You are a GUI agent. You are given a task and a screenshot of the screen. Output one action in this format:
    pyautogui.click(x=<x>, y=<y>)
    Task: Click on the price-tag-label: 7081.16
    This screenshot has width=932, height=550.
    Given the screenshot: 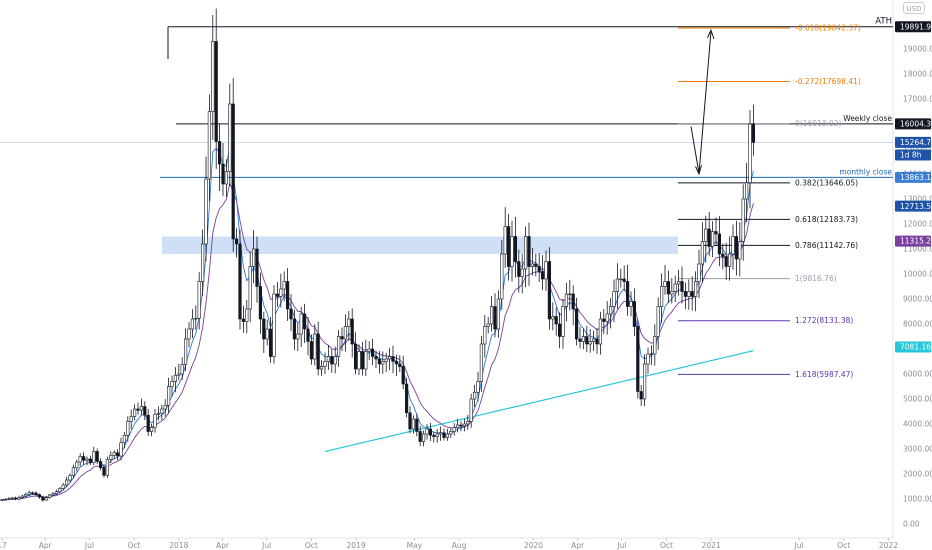 What is the action you would take?
    pyautogui.click(x=915, y=347)
    